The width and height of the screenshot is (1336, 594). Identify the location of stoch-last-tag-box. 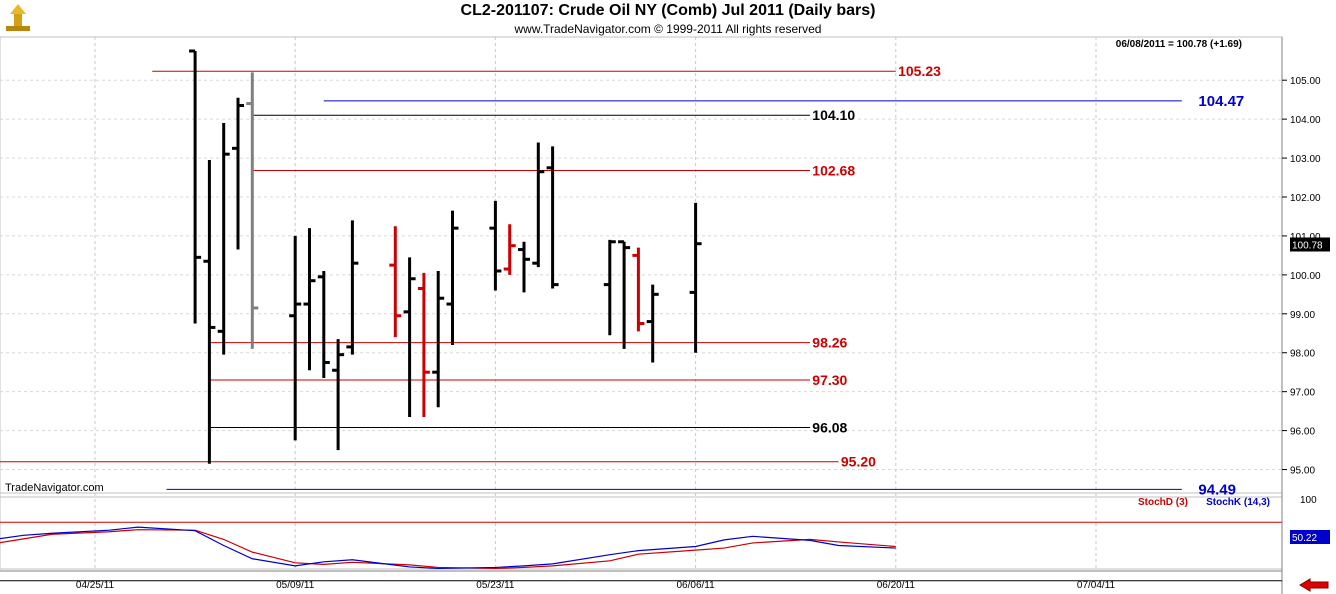
(1310, 537).